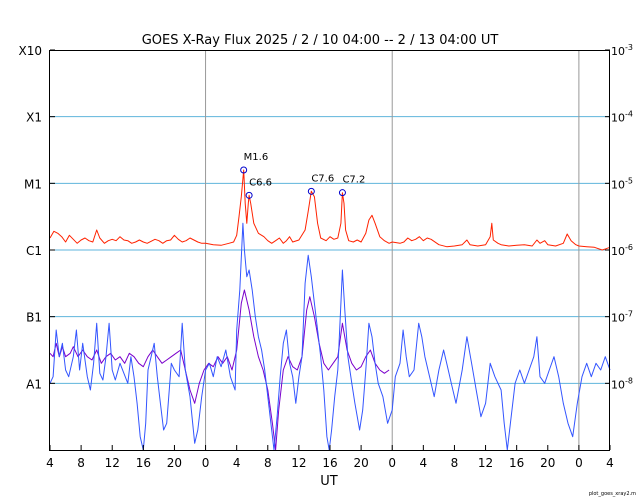 The image size is (640, 500). I want to click on left-axis-label: B1, so click(34, 318).